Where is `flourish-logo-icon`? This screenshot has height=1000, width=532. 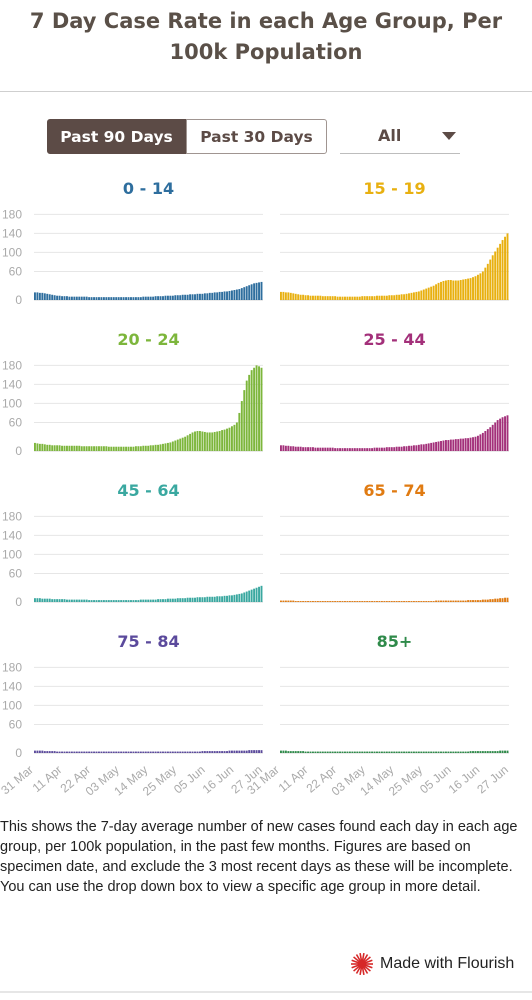 flourish-logo-icon is located at coordinates (362, 964).